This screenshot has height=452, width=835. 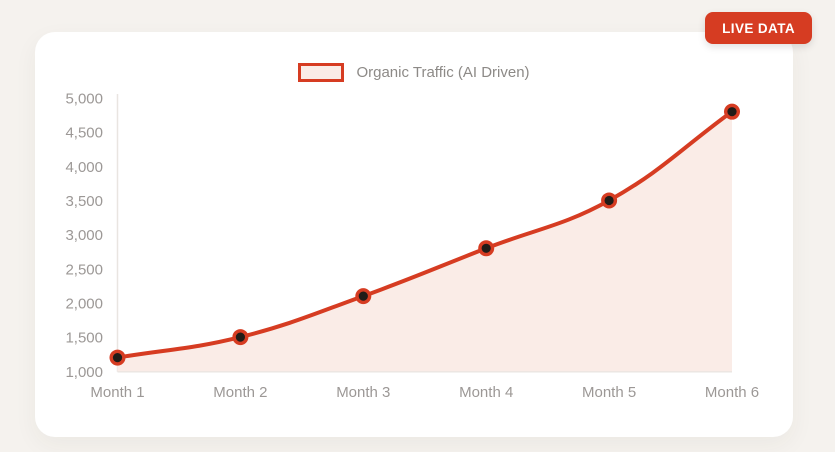 What do you see at coordinates (732, 392) in the screenshot?
I see `x-axis-tick-label: Month 6` at bounding box center [732, 392].